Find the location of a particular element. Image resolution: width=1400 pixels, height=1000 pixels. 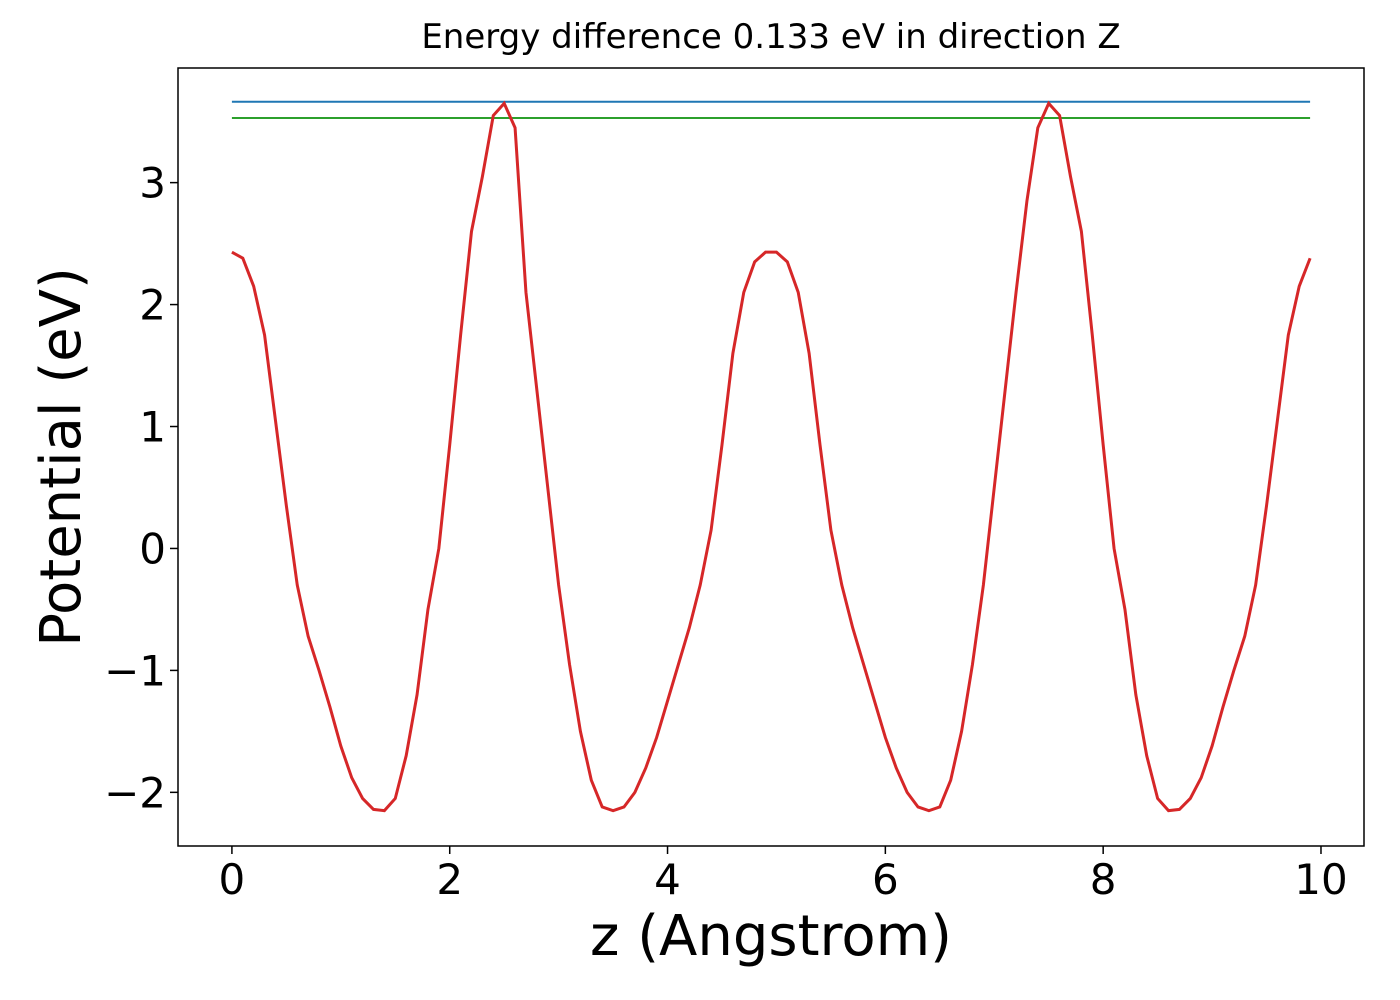

x-tick-label: 6 is located at coordinates (885, 879).